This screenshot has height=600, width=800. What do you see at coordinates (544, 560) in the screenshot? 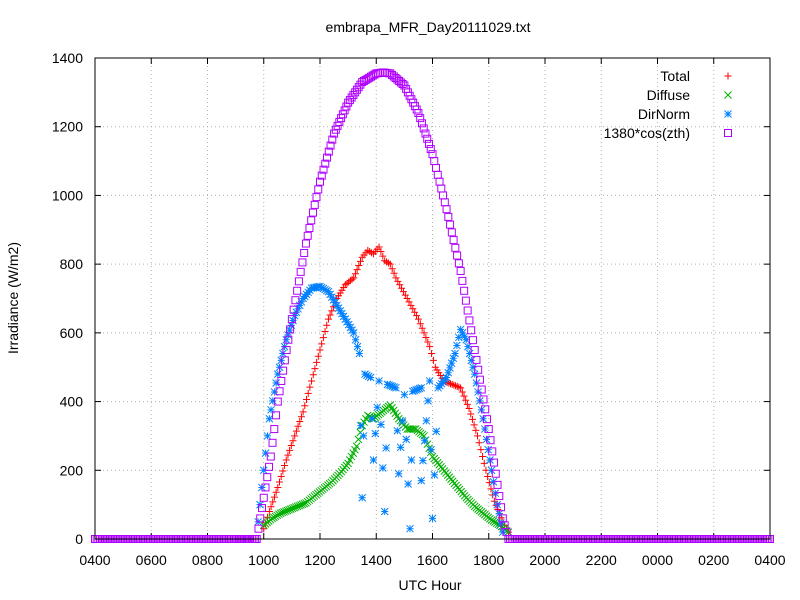
I see `x-tick-label: 2000` at bounding box center [544, 560].